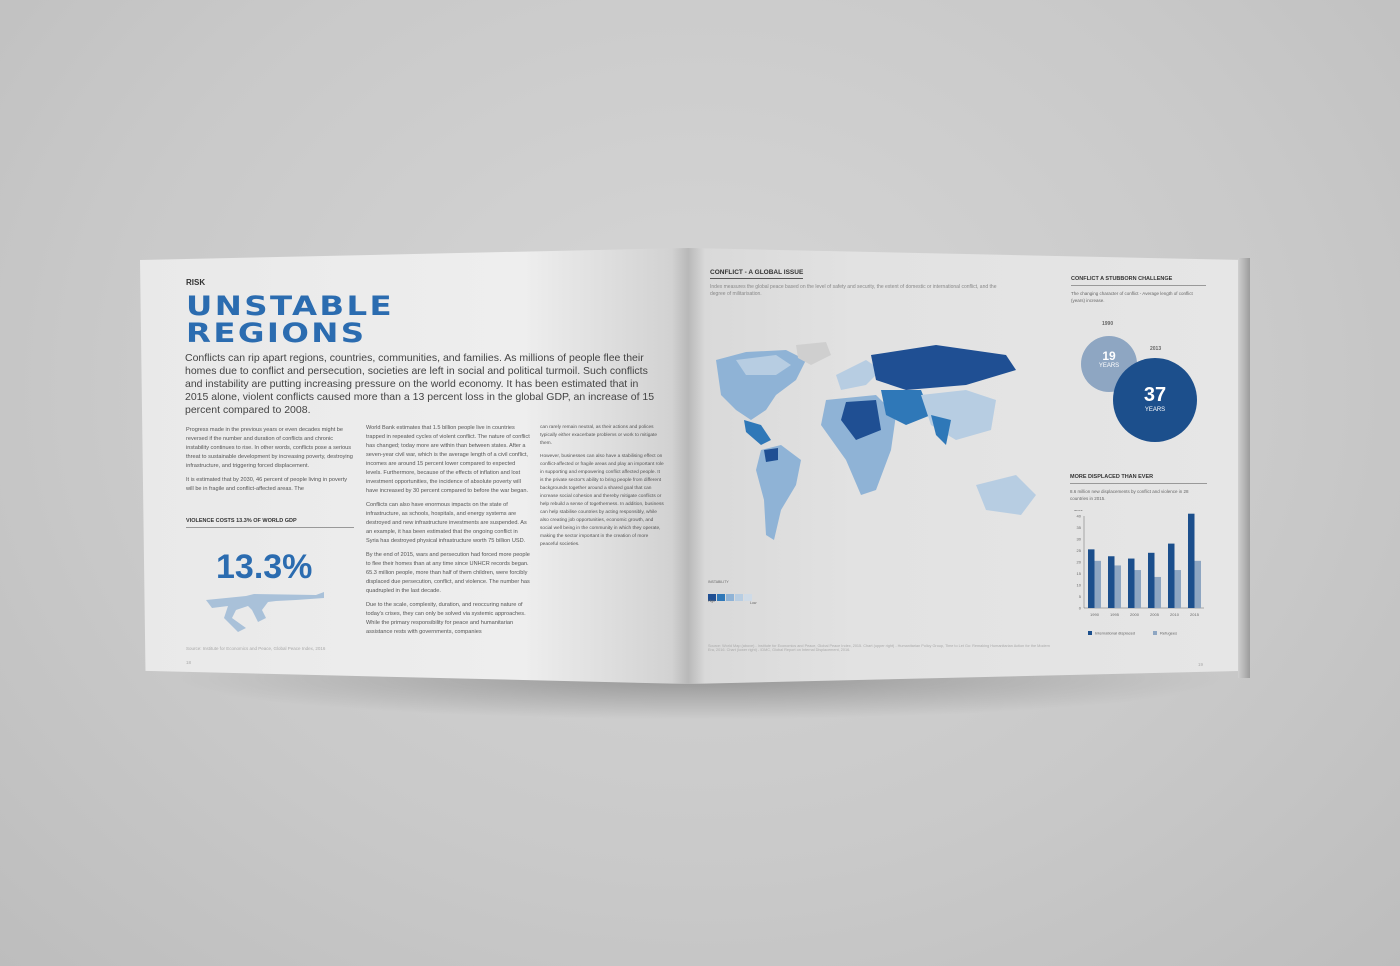 Image resolution: width=1400 pixels, height=966 pixels. I want to click on page-title-line2: REGIONS, so click(276, 333).